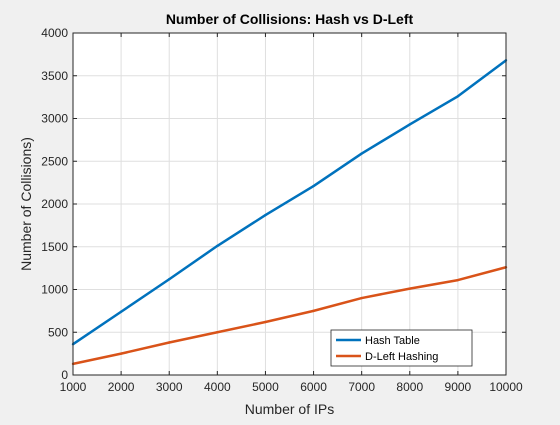  What do you see at coordinates (290, 19) in the screenshot?
I see `chart-title: Number of Collisions: Hash vs D-Left` at bounding box center [290, 19].